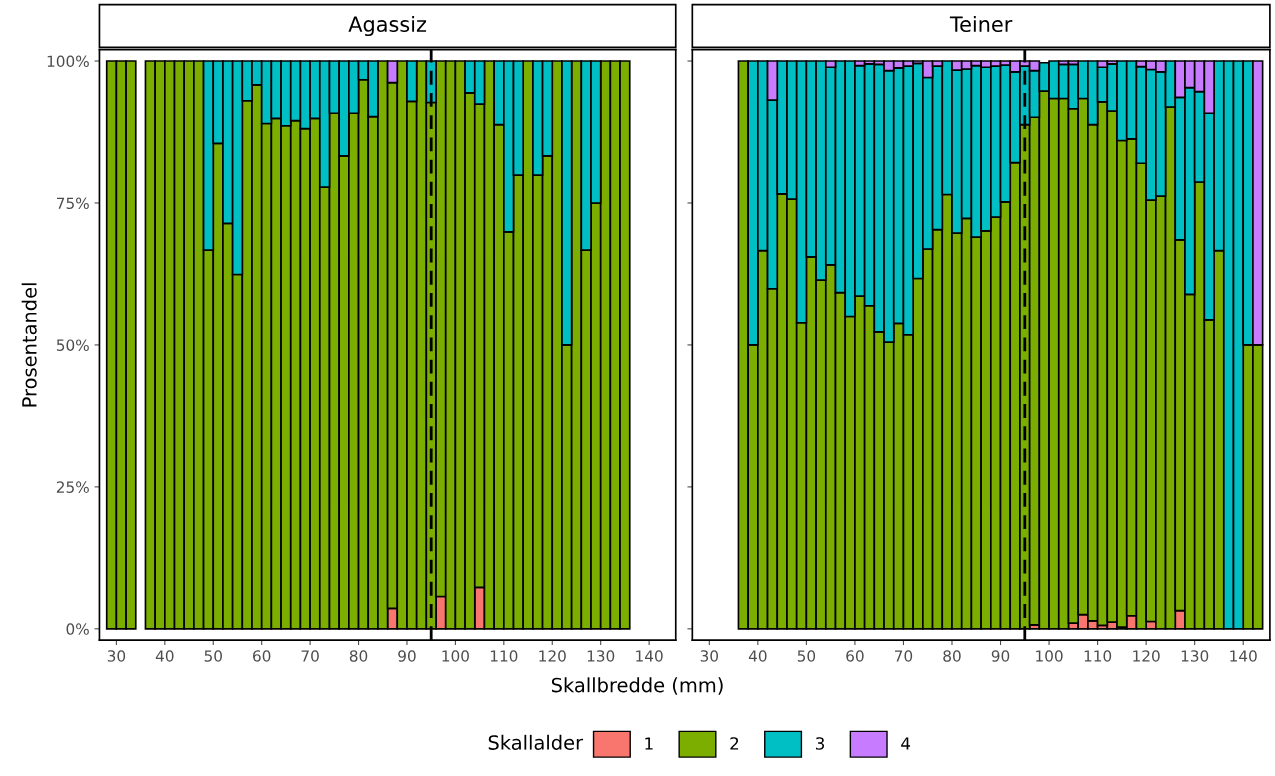 The height and width of the screenshot is (776, 1275). What do you see at coordinates (637, 686) in the screenshot?
I see `x-axis-title: Skallbredde (mm)` at bounding box center [637, 686].